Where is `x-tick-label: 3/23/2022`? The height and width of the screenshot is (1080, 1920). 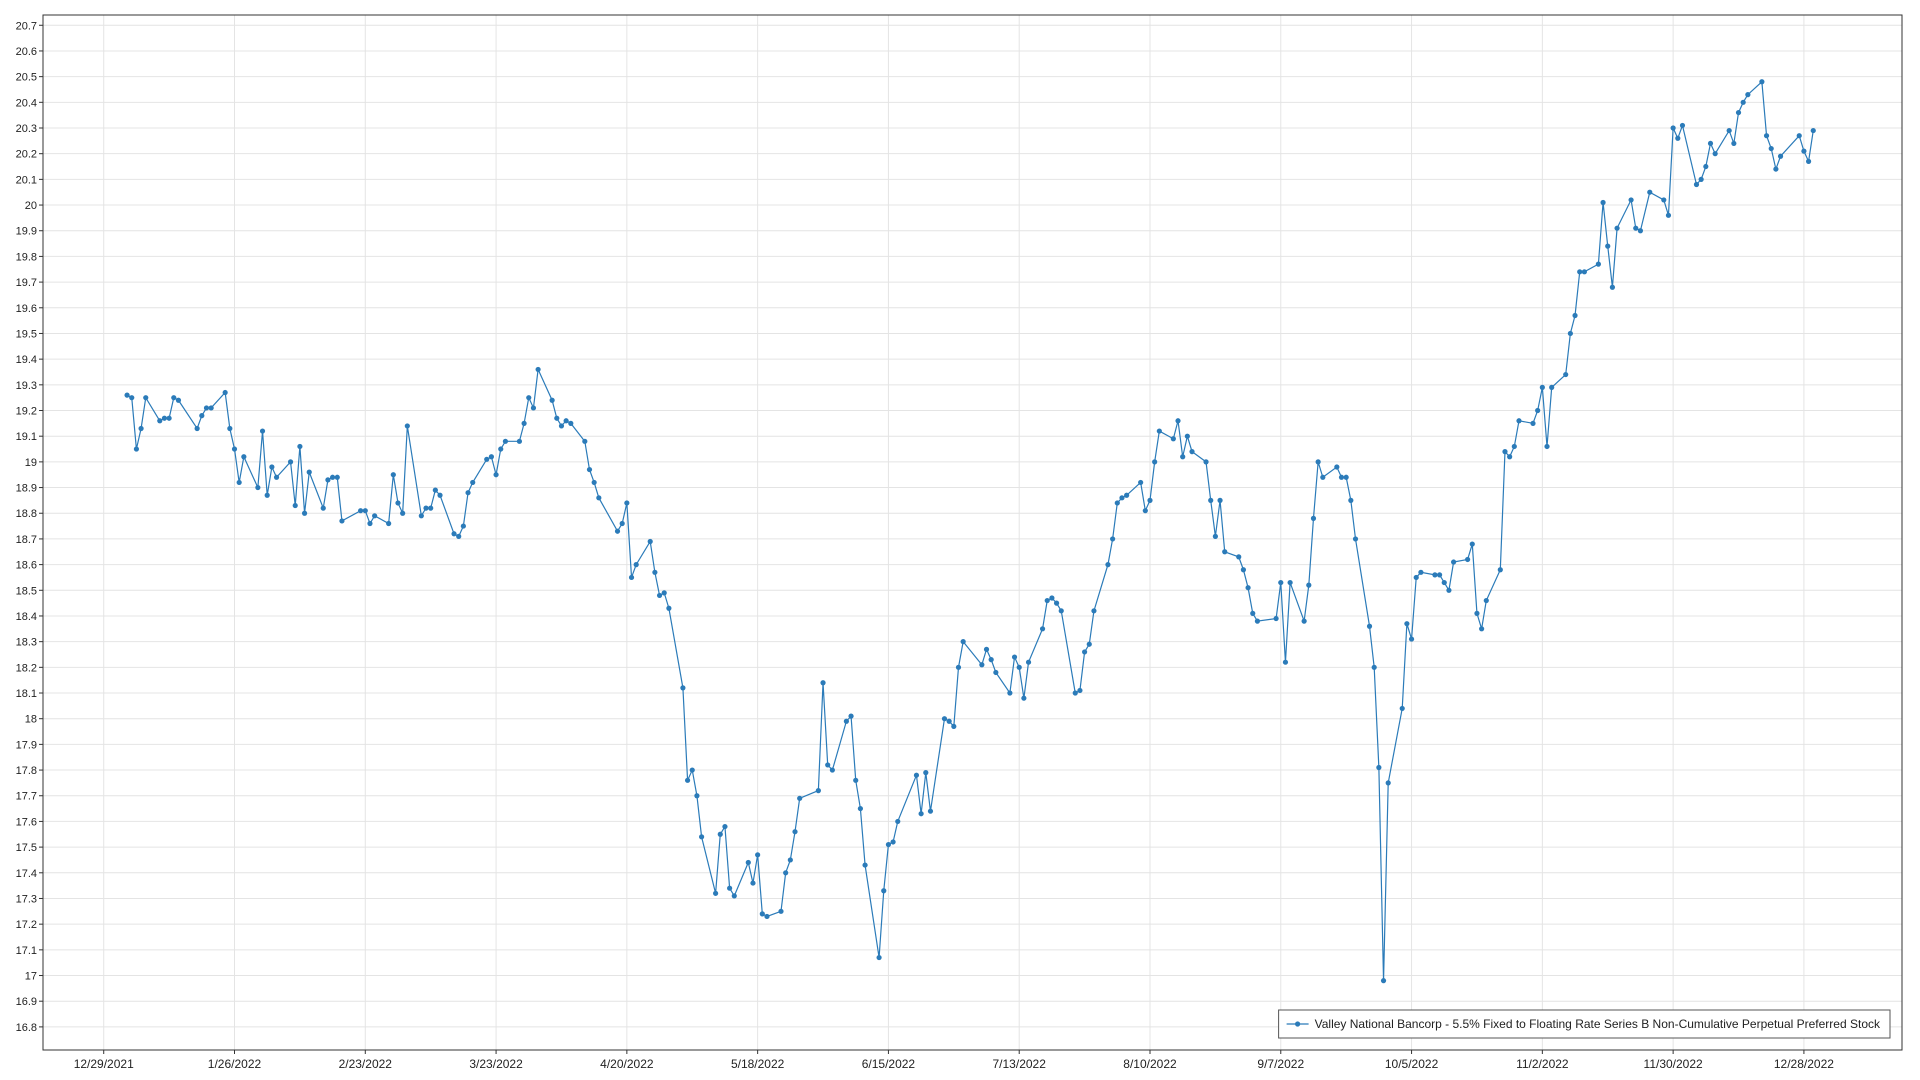
x-tick-label: 3/23/2022 is located at coordinates (496, 1064).